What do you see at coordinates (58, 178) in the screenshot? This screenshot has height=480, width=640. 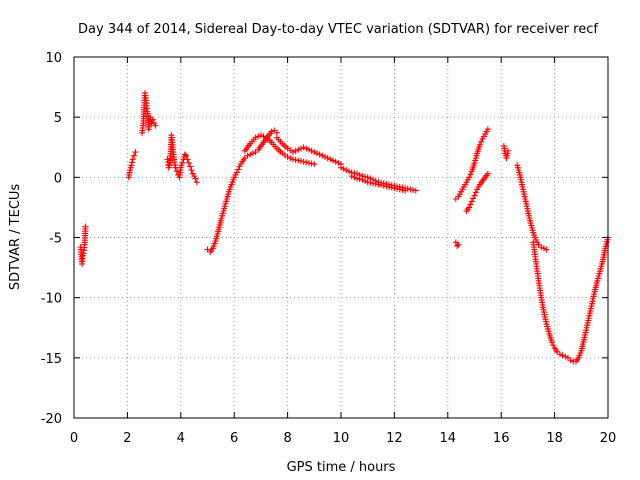 I see `y-tick-label: 0` at bounding box center [58, 178].